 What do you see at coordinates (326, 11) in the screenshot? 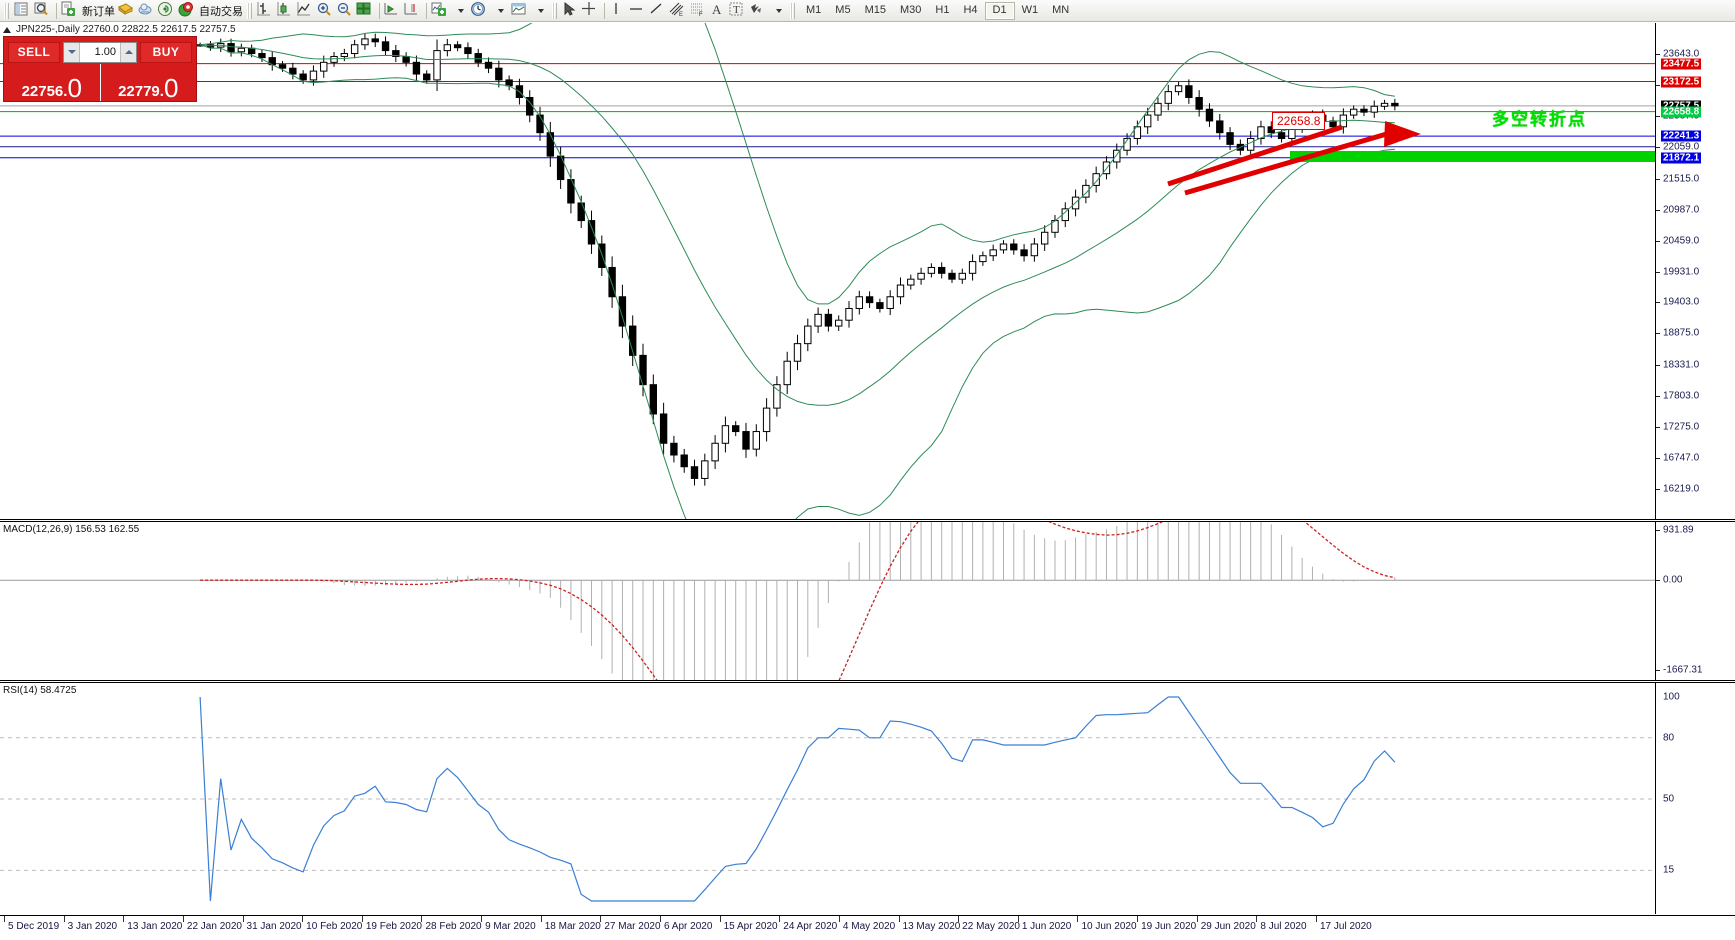
I see `zoom-in-icon` at bounding box center [326, 11].